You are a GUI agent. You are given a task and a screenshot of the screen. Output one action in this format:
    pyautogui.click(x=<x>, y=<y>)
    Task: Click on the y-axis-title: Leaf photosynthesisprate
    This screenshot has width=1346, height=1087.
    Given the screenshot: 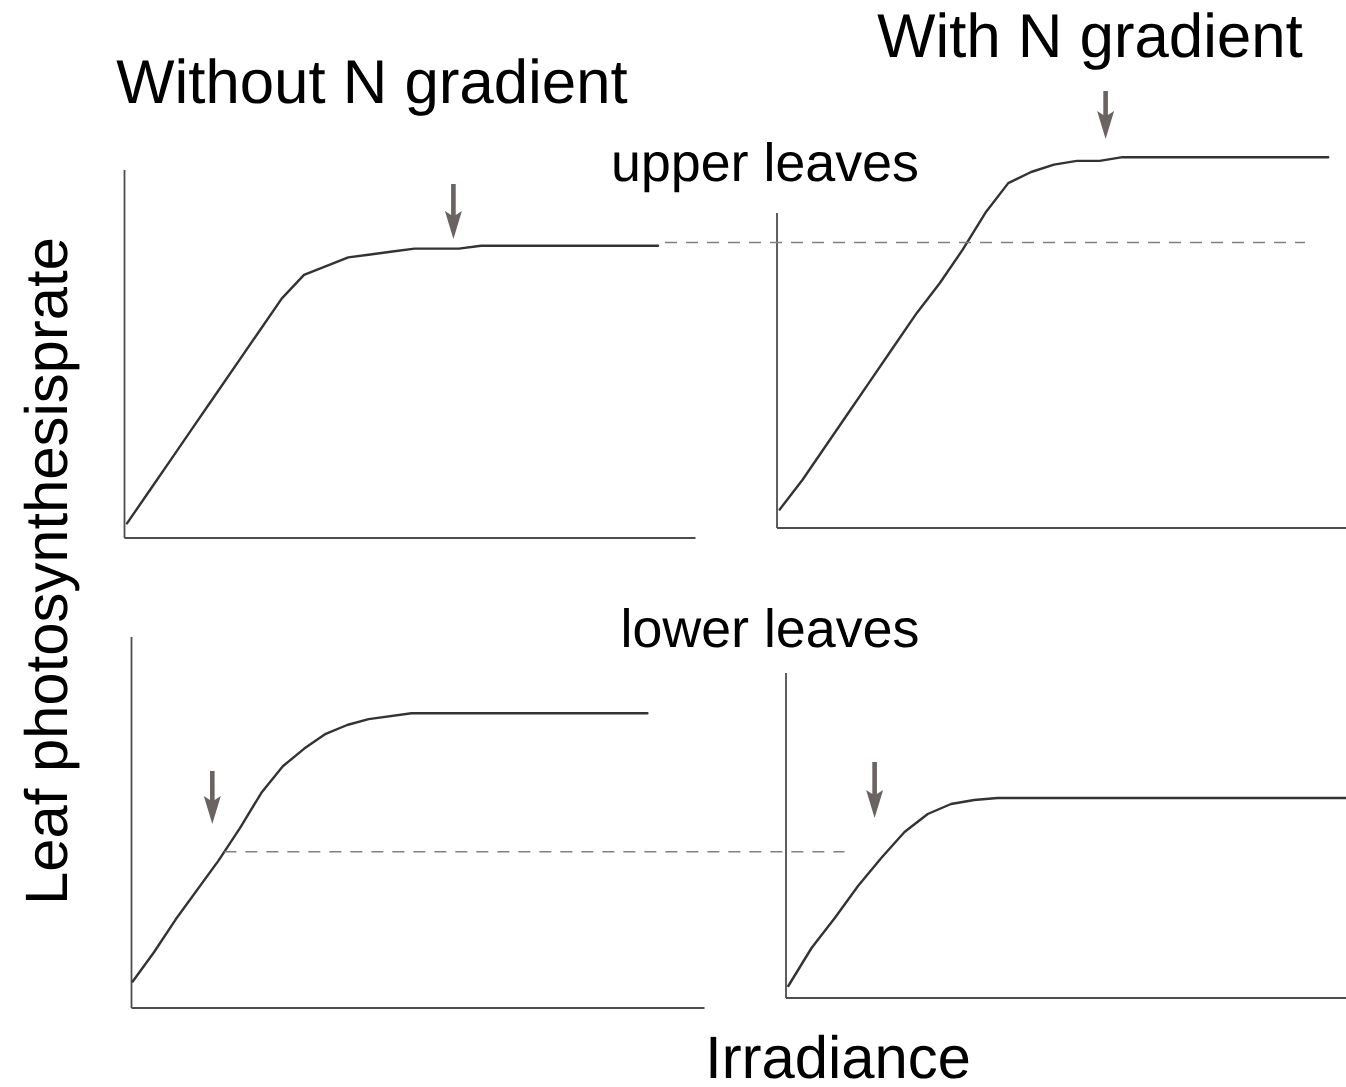 What is the action you would take?
    pyautogui.click(x=51, y=570)
    